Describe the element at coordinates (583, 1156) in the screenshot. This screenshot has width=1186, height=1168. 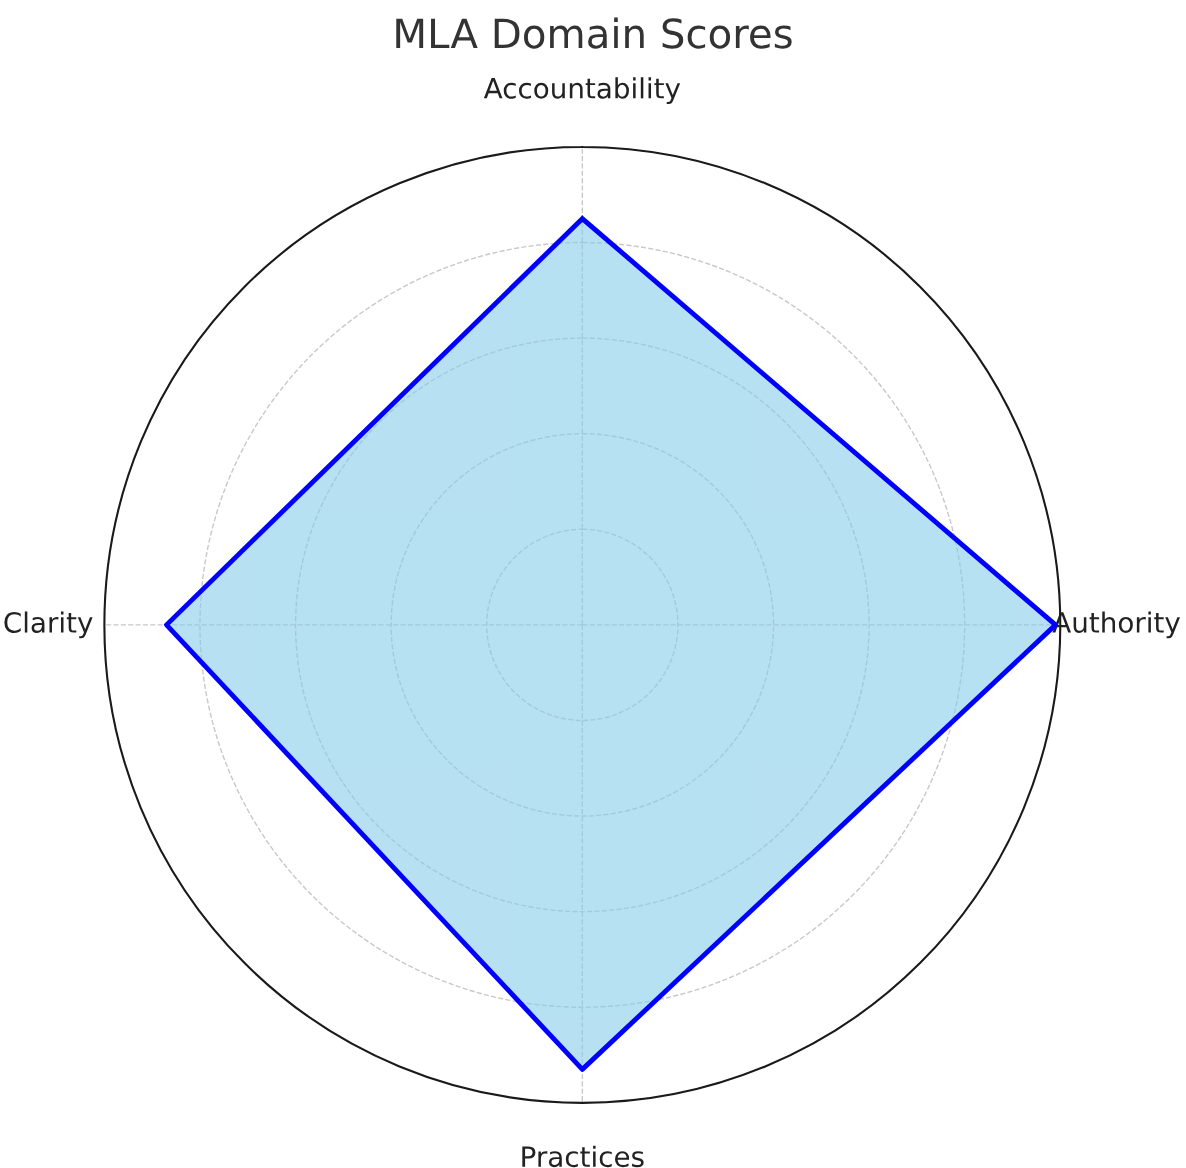
I see `spoke-label: Practices` at that location.